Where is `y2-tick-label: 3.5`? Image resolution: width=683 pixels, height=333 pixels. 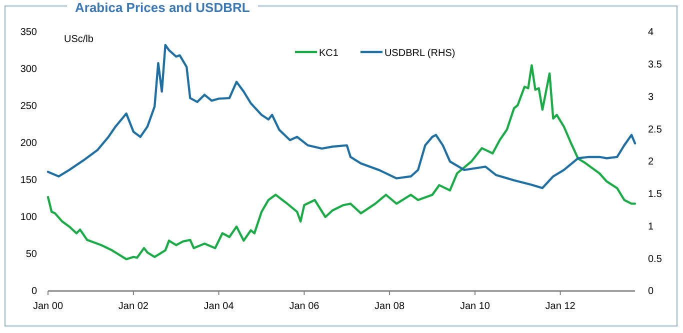
y2-tick-label: 3.5 is located at coordinates (655, 65).